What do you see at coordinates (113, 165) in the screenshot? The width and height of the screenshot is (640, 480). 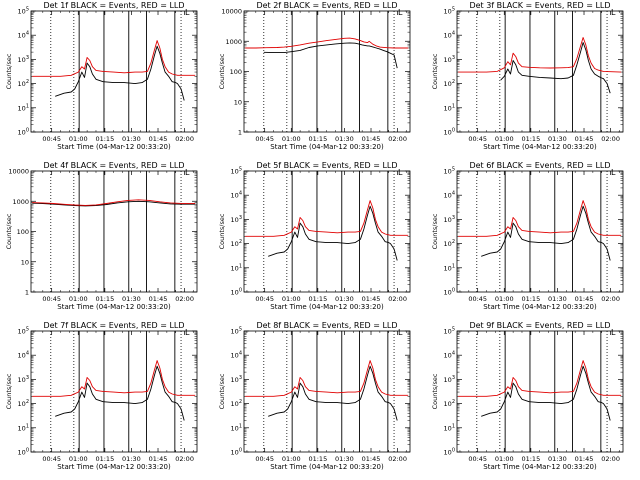 I see `chart-title: Det 4f BLACK = Events, RED = LLD` at bounding box center [113, 165].